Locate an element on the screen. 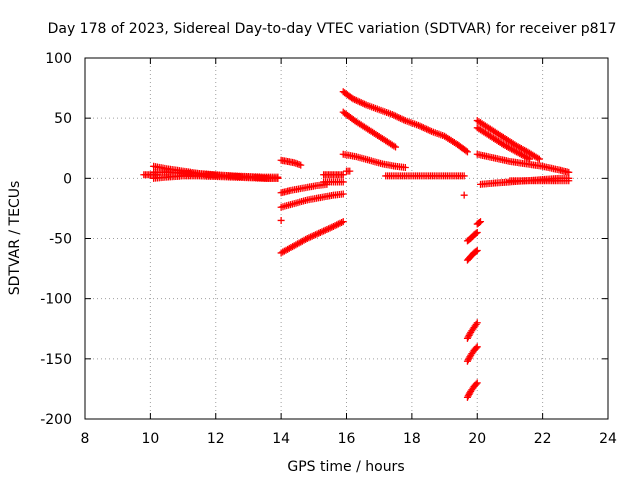  x-tick-label: 10 is located at coordinates (150, 439).